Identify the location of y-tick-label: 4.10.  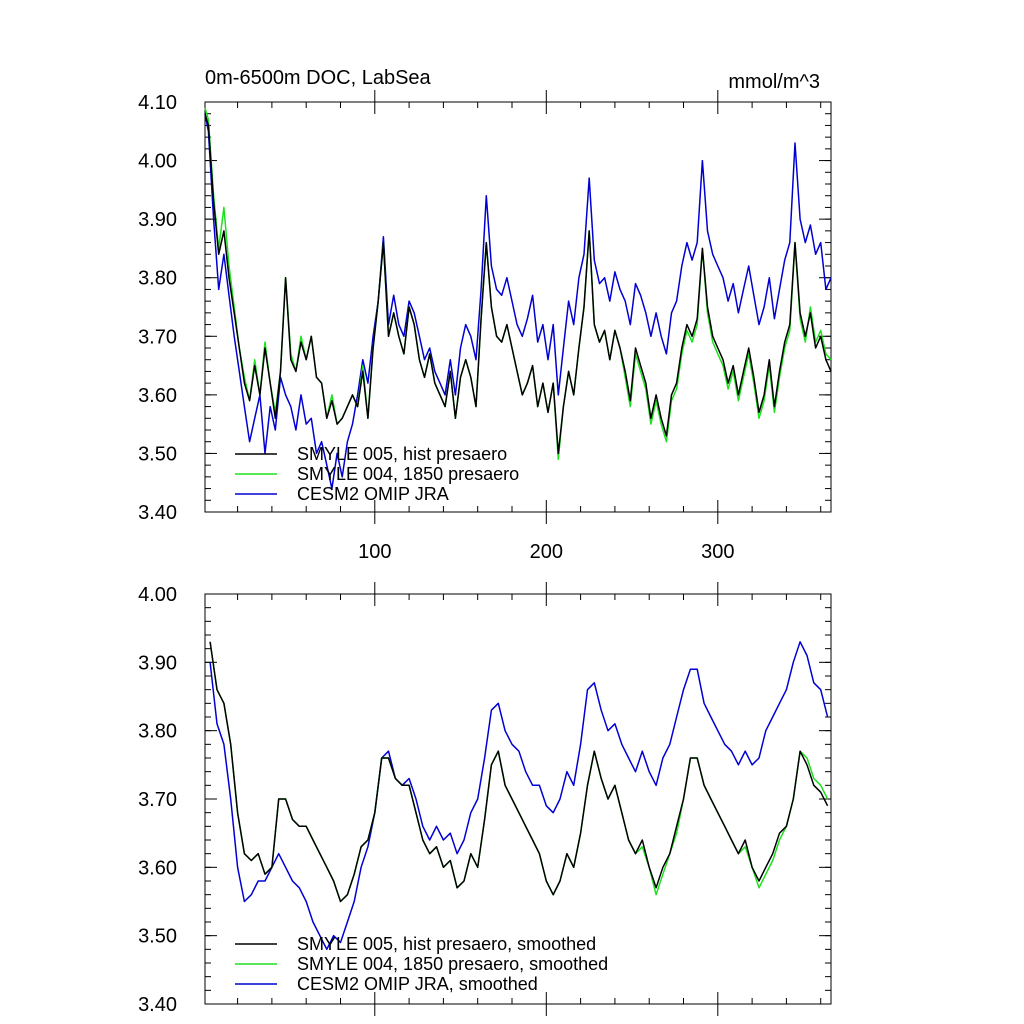
(157, 103).